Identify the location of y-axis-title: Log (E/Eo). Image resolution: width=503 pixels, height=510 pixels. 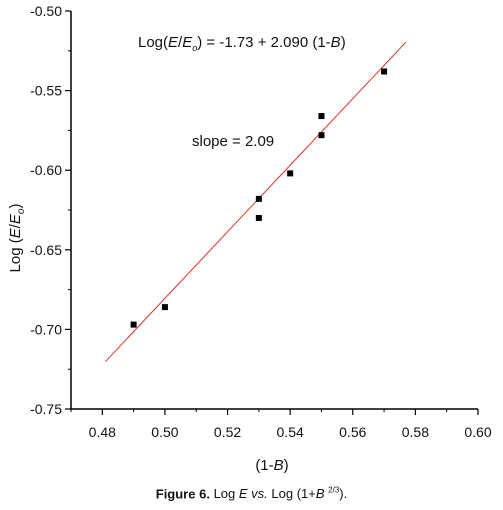
(17, 238).